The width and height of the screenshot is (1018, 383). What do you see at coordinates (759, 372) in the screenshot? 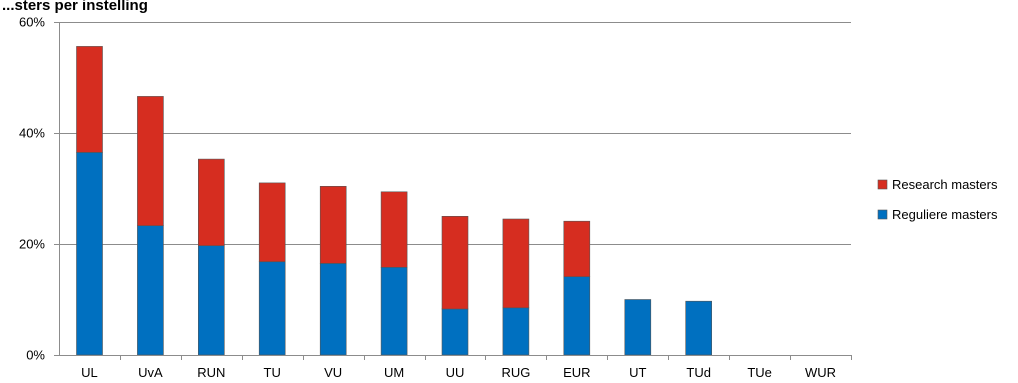
I see `x-tick-label: TUe` at bounding box center [759, 372].